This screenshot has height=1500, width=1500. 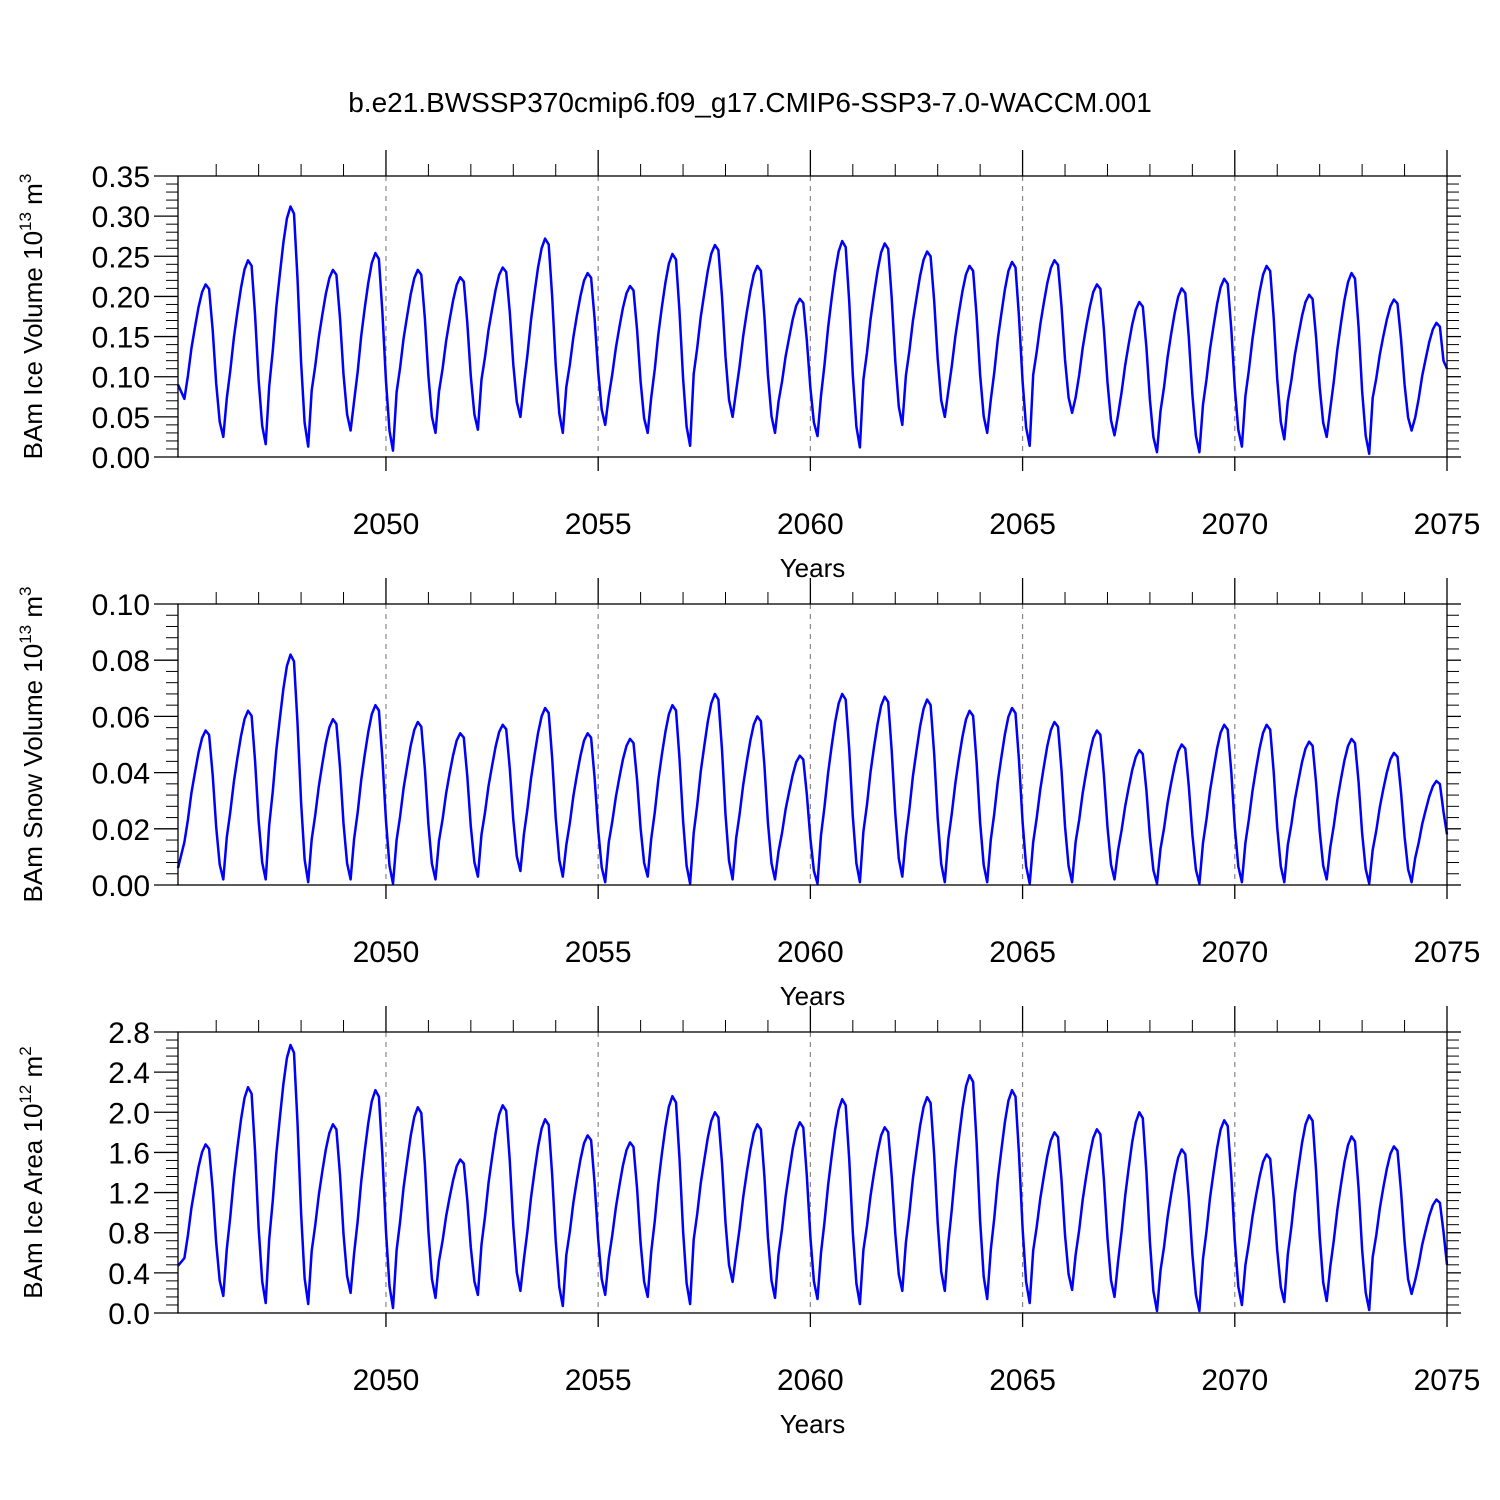 I want to click on y-tick-label: 0.02, so click(x=121, y=830).